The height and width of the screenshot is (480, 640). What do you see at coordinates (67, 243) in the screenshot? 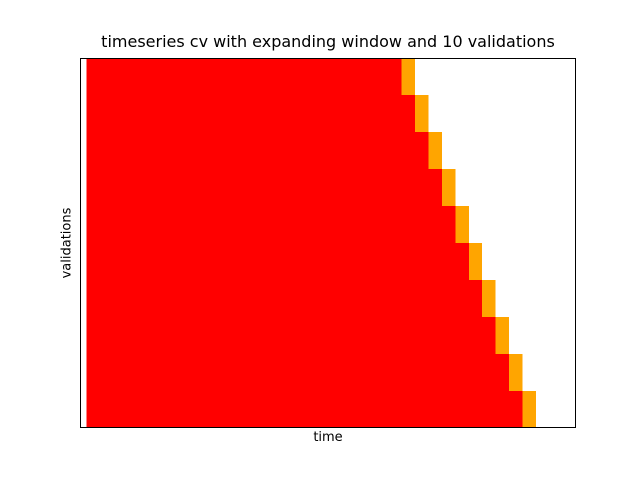
I see `y-axis-label: validations` at bounding box center [67, 243].